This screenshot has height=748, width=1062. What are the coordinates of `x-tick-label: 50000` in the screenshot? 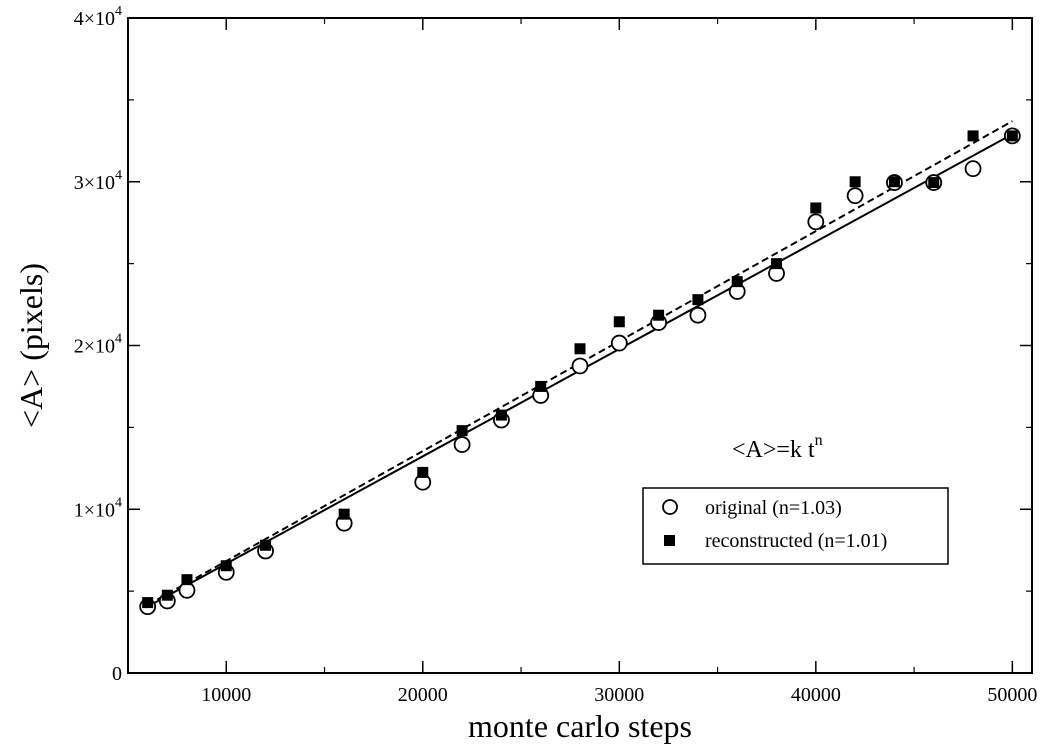 It's located at (1012, 695).